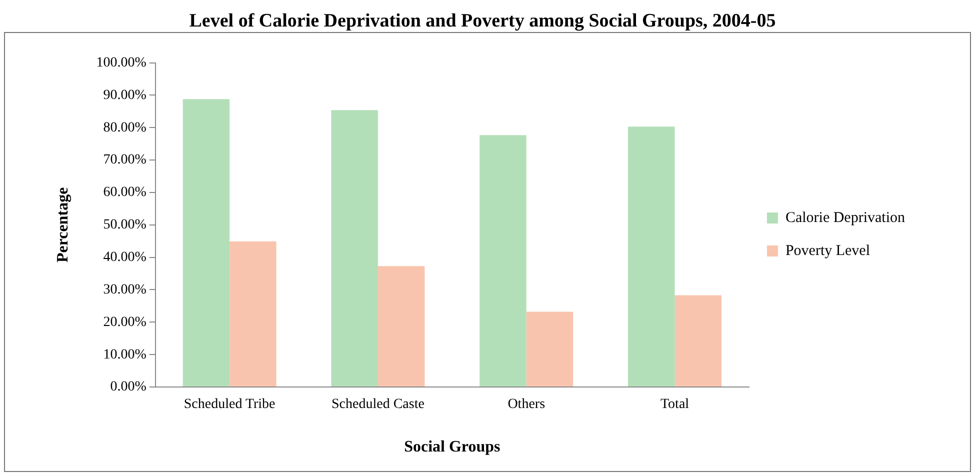 This screenshot has height=475, width=975. Describe the element at coordinates (675, 404) in the screenshot. I see `x-tick-label: Total` at that location.